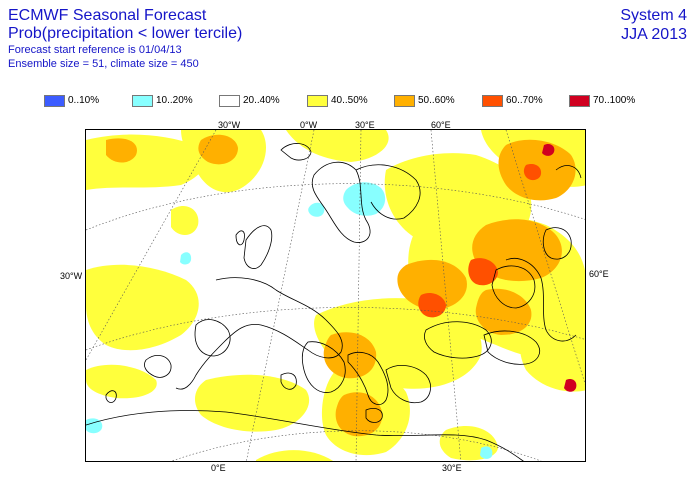 The height and width of the screenshot is (480, 697). Describe the element at coordinates (95, 50) in the screenshot. I see `forecast-start-reference: Forecast start reference is 01/04/13` at that location.